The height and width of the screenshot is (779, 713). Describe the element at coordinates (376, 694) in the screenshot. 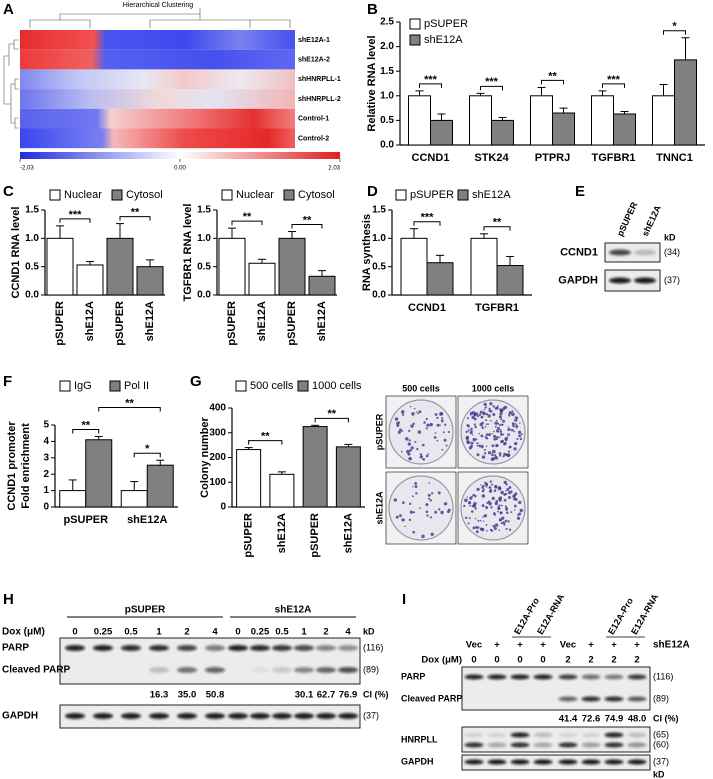

I see `ci-header: CI (%)` at that location.